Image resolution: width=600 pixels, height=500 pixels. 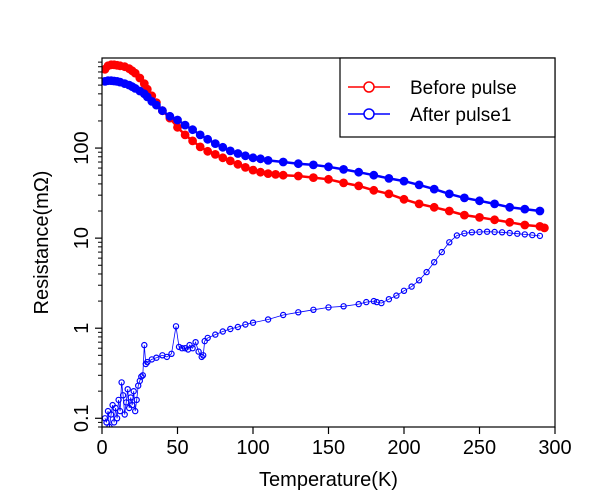 What do you see at coordinates (328, 480) in the screenshot?
I see `x-axis-title: Temperature(K)` at bounding box center [328, 480].